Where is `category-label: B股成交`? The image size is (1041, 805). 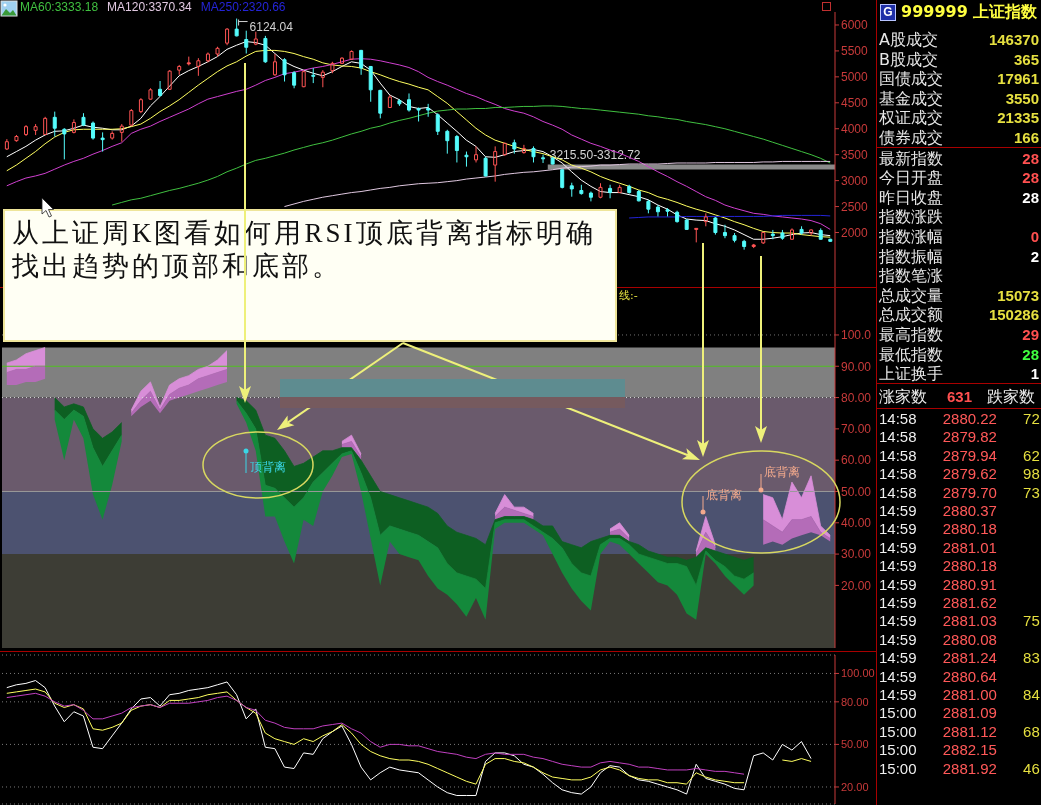 category-label: B股成交 is located at coordinates (908, 59).